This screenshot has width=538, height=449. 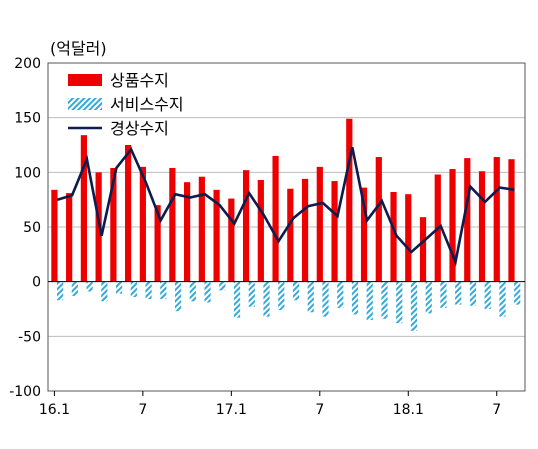 What do you see at coordinates (32, 228) in the screenshot?
I see `y-tick-label: 50` at bounding box center [32, 228].